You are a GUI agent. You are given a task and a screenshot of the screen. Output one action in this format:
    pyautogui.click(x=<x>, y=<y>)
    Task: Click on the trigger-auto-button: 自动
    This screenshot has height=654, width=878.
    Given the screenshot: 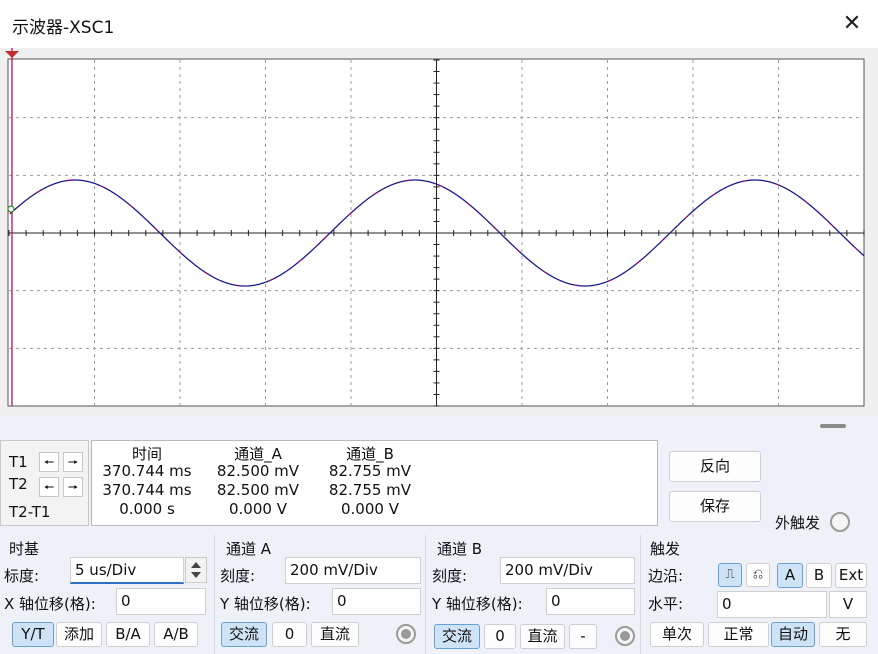 What is the action you would take?
    pyautogui.click(x=793, y=634)
    